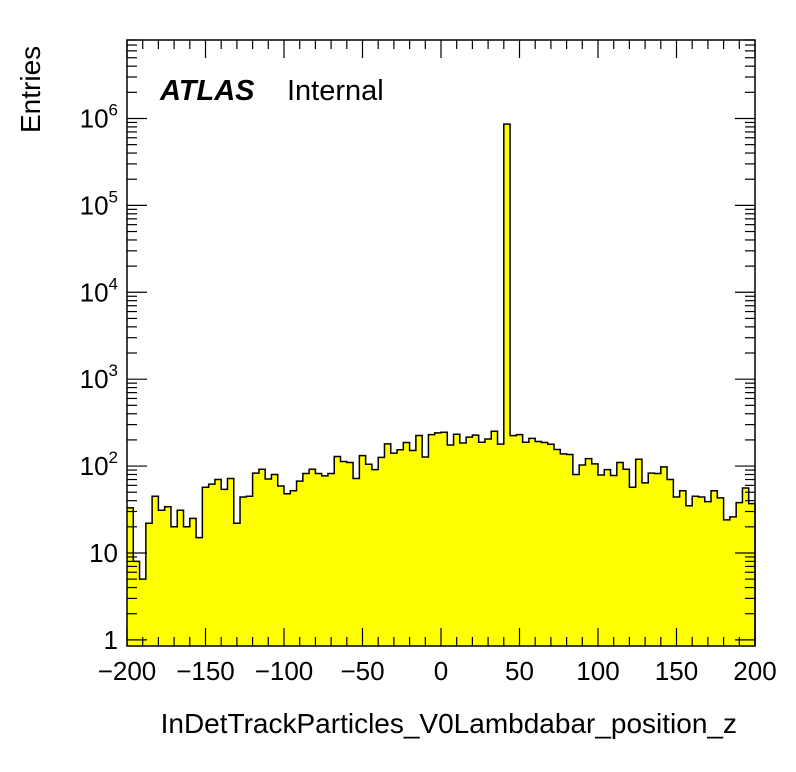 The height and width of the screenshot is (772, 796). What do you see at coordinates (99, 290) in the screenshot?
I see `y-tick-label: 10⁴` at bounding box center [99, 290].